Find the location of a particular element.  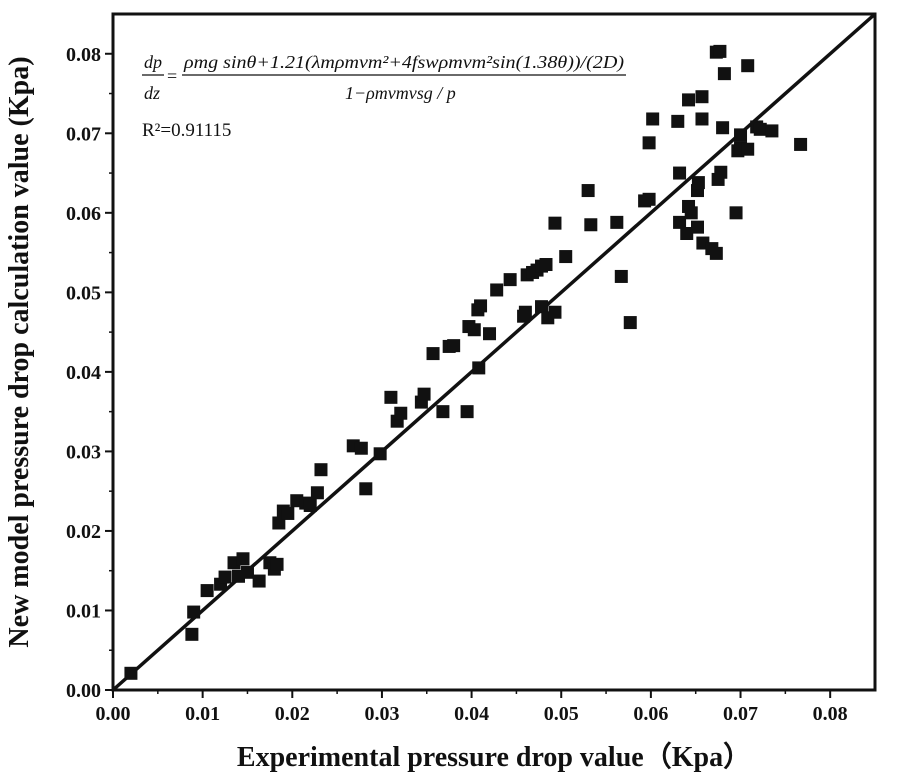

r-squared-label: R²=0.91115 is located at coordinates (186, 130).